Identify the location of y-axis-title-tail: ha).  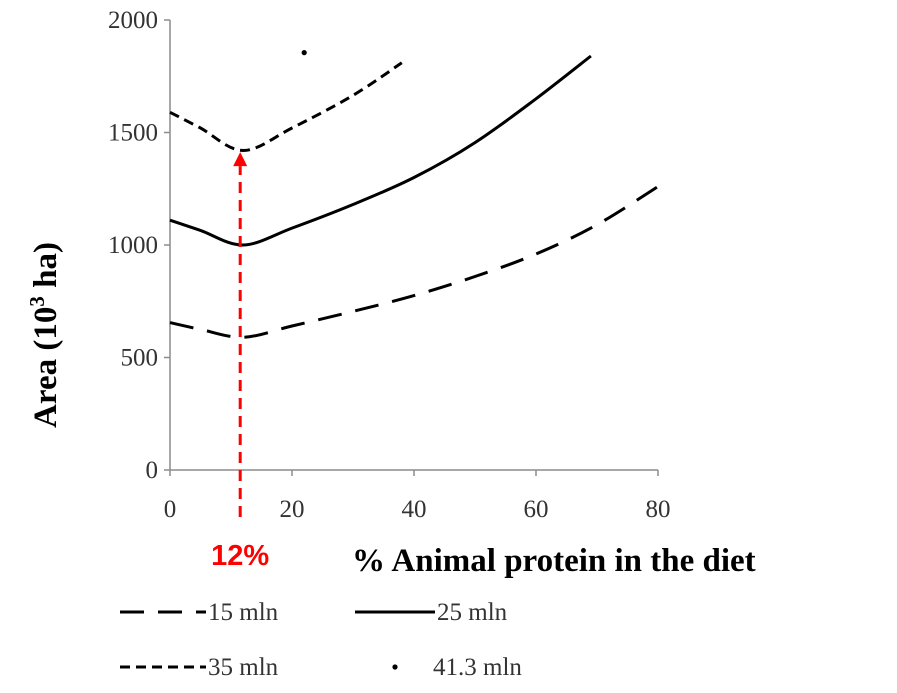
(46, 269).